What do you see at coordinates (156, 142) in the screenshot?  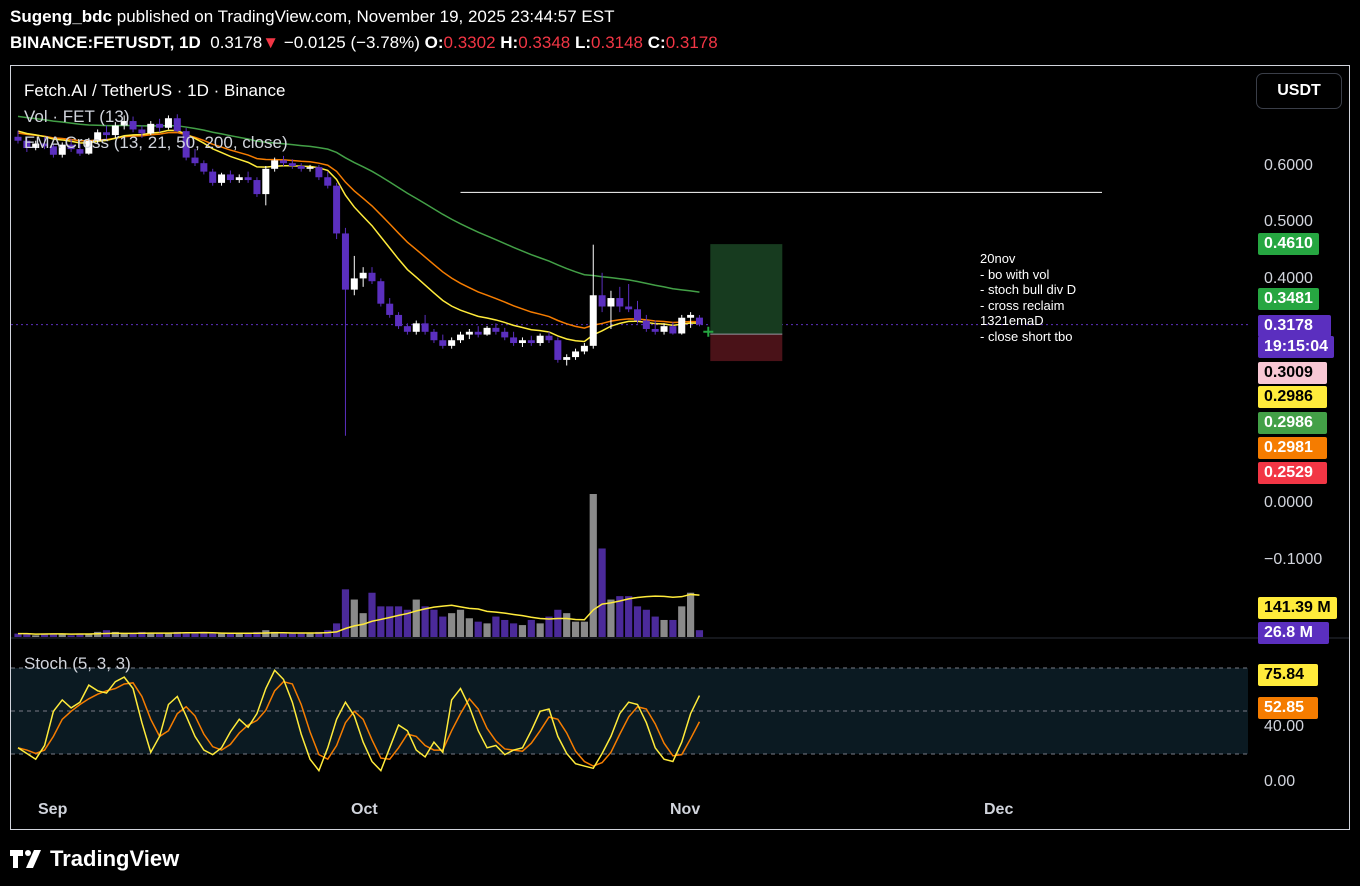 I see `ema-legend: EMA Cross (13, 21, 50, 200, close)` at bounding box center [156, 142].